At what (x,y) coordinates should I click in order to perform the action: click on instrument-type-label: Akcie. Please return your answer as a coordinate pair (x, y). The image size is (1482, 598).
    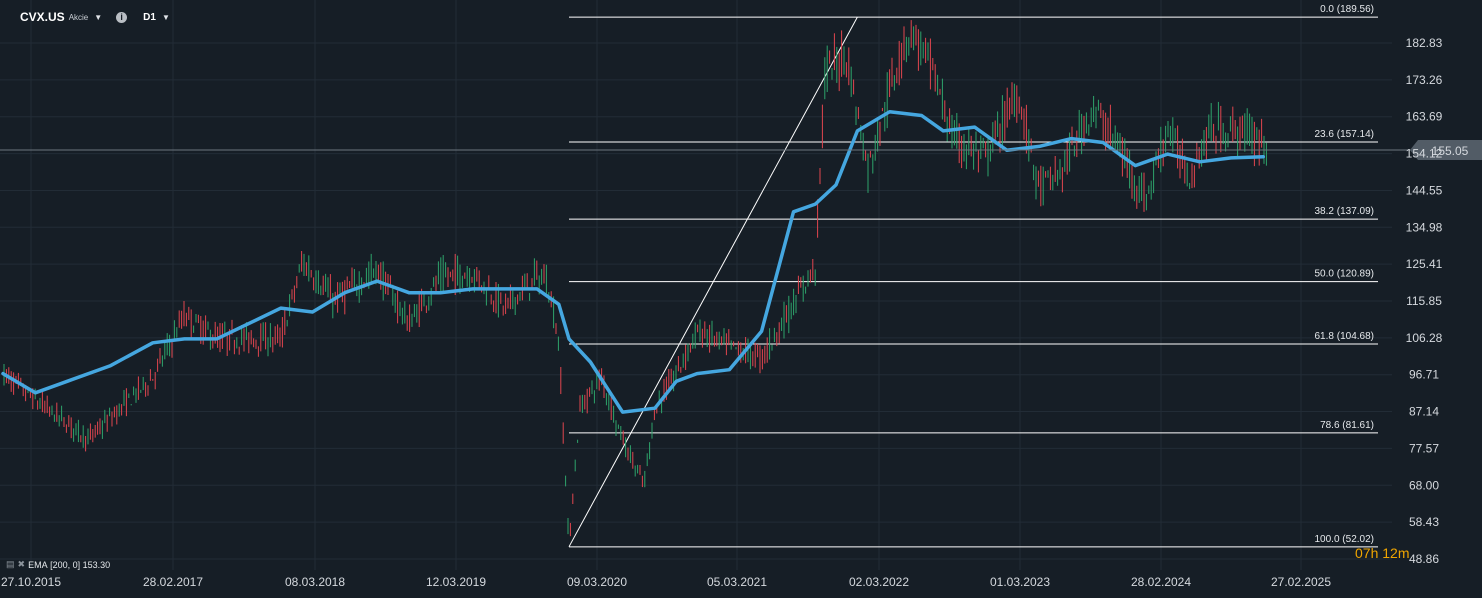
    Looking at the image, I should click on (78, 17).